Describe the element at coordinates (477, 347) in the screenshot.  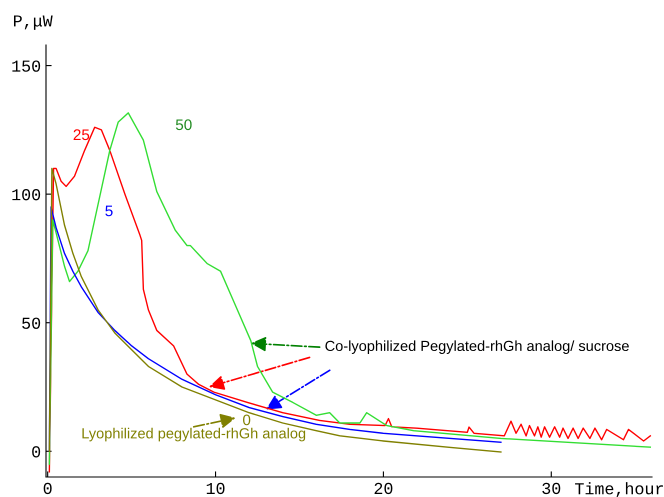
I see `annotation: Co-lyophilized Pegylated-rhGh analog/ sucrose` at that location.